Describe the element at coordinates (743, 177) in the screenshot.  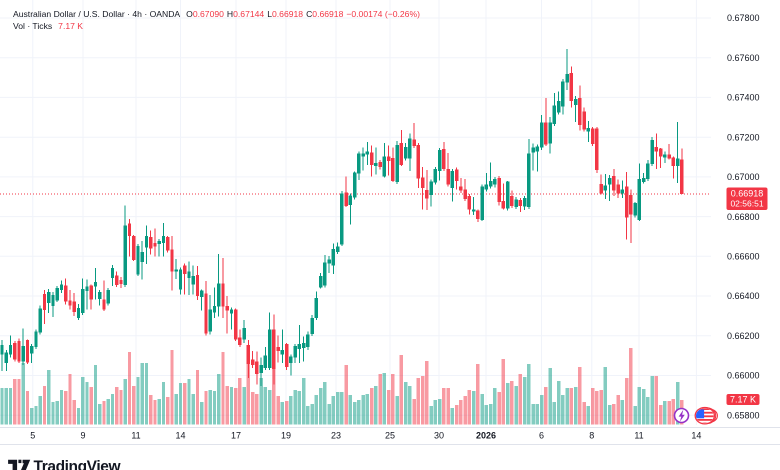
I see `svg-text: 0.67000` at that location.